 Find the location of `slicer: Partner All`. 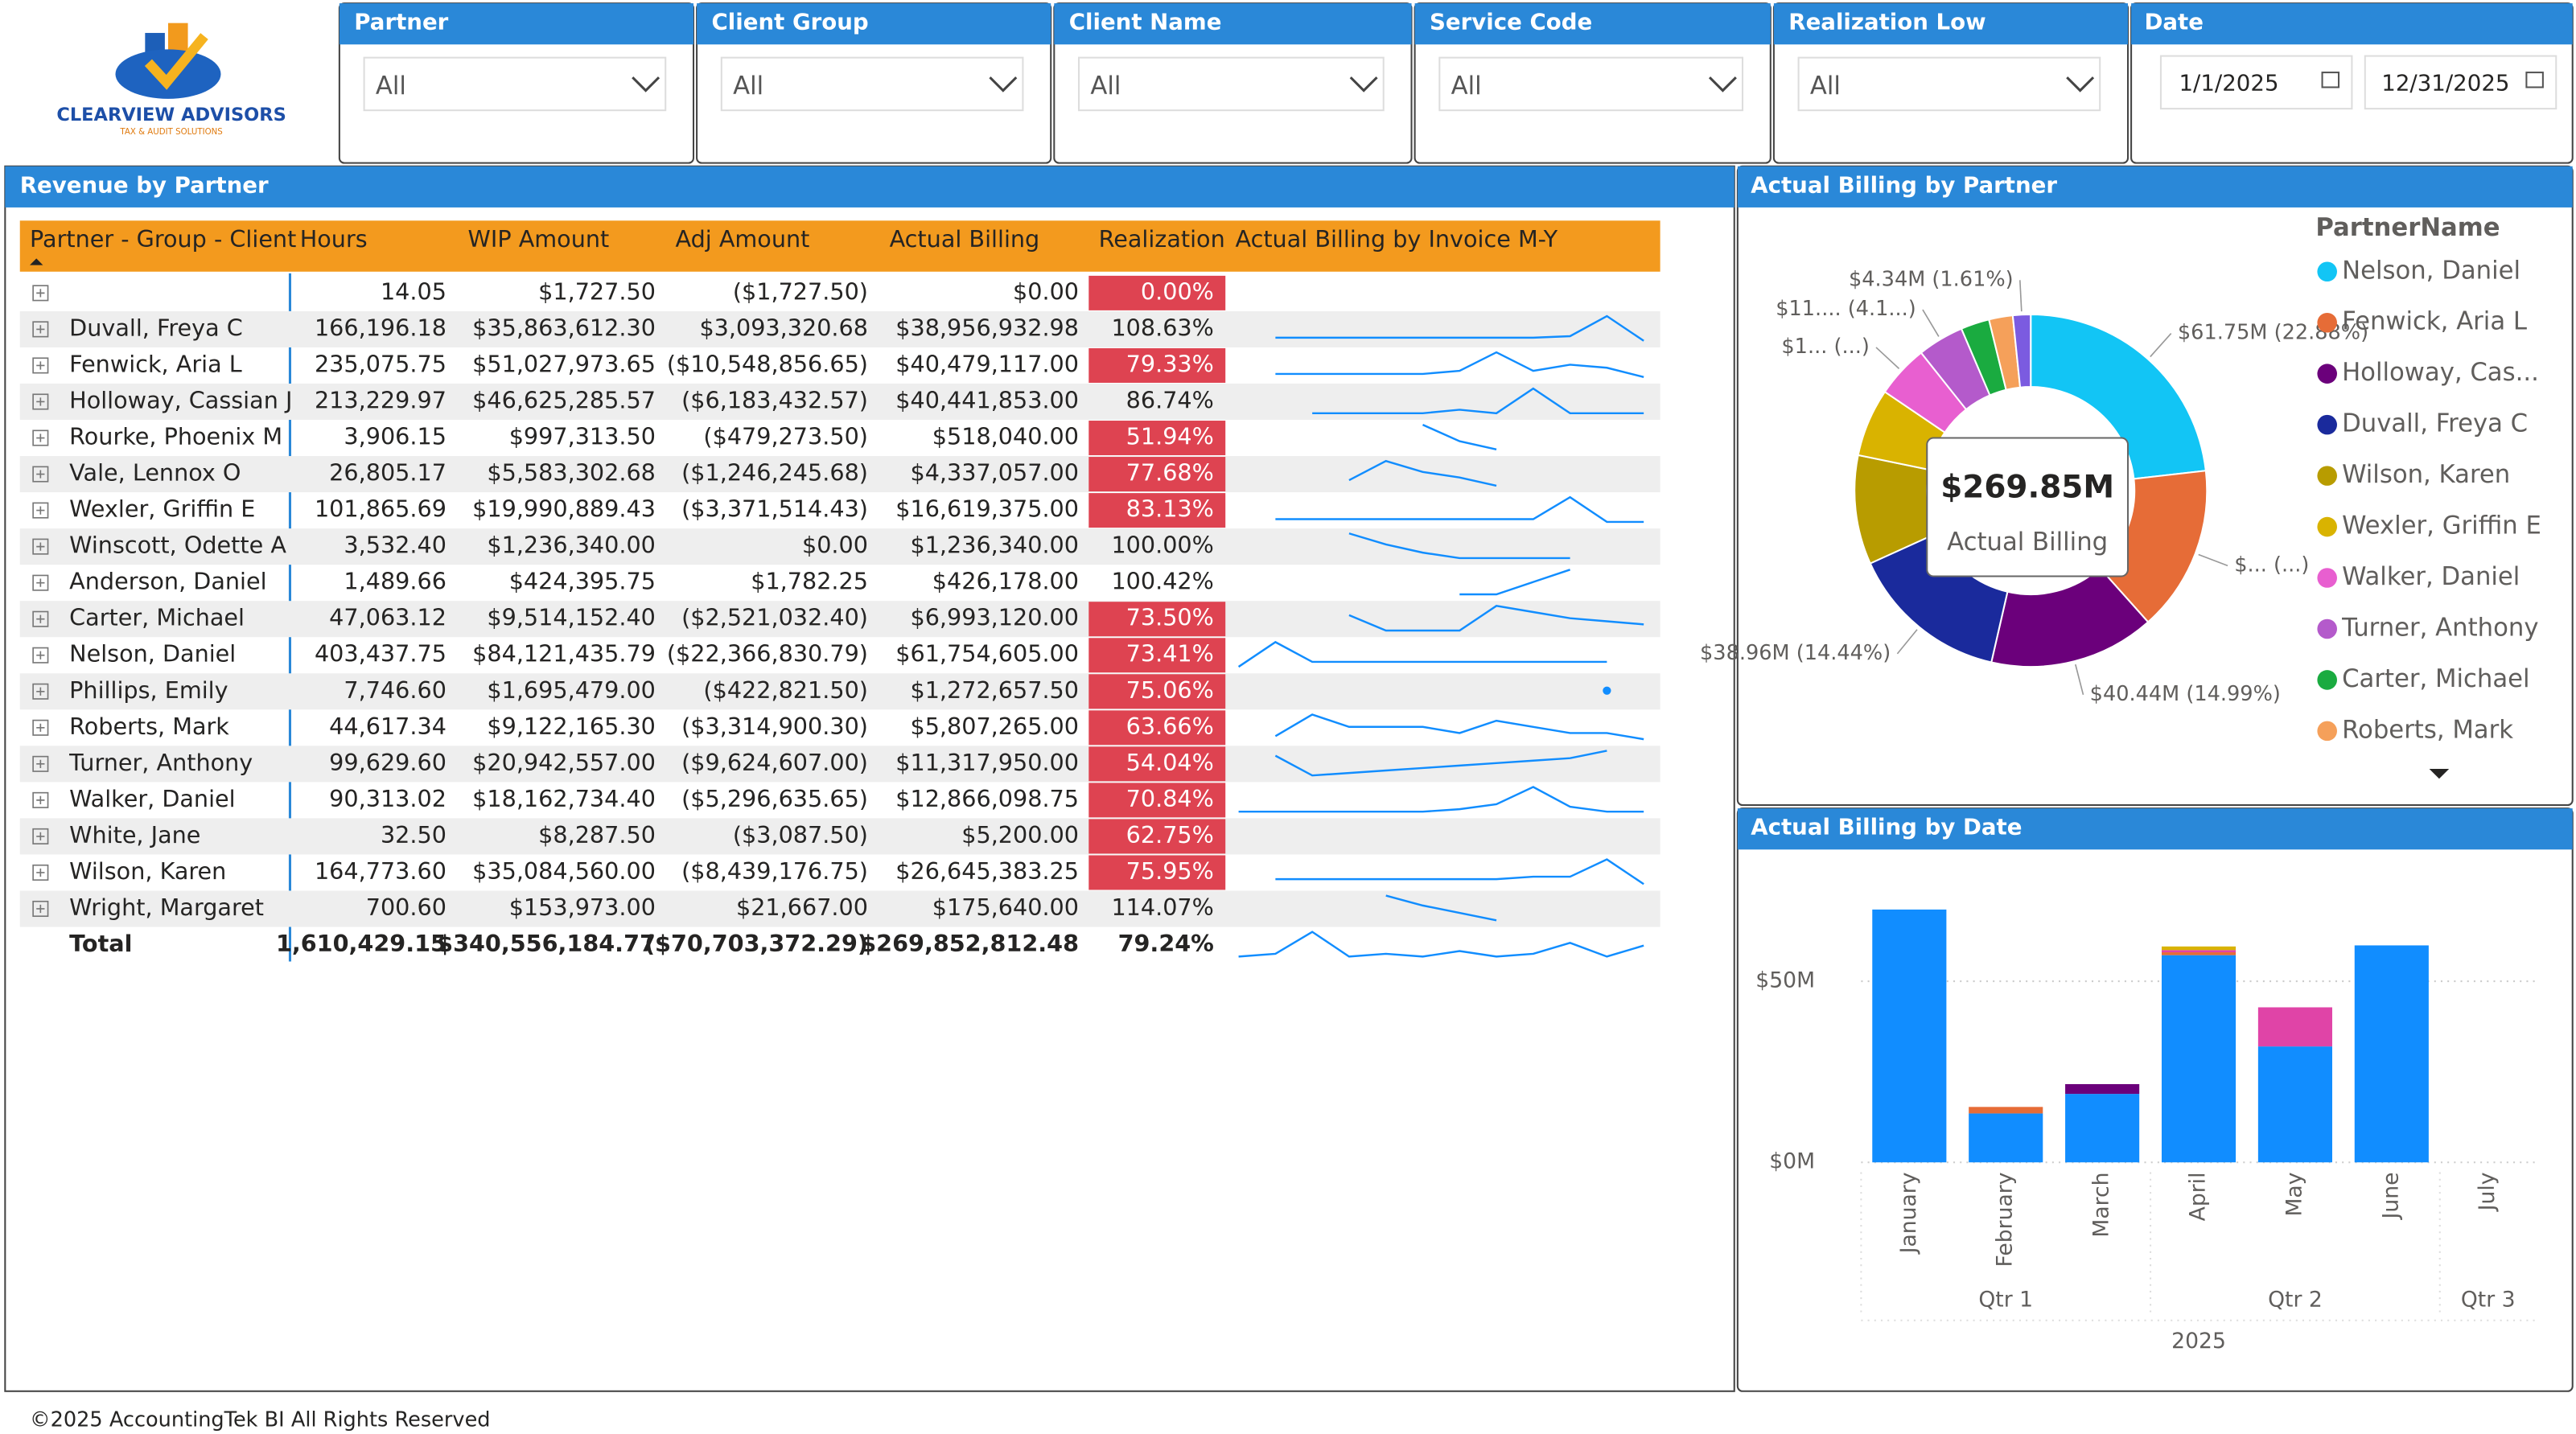

slicer: Partner All is located at coordinates (516, 83).